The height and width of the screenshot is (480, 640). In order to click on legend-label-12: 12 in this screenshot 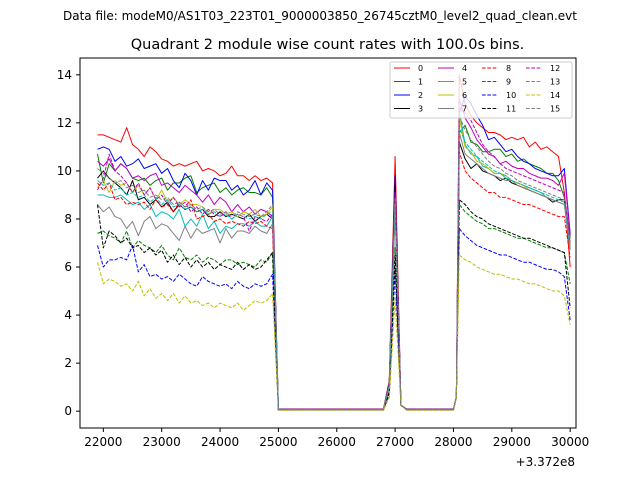, I will do `click(555, 68)`.